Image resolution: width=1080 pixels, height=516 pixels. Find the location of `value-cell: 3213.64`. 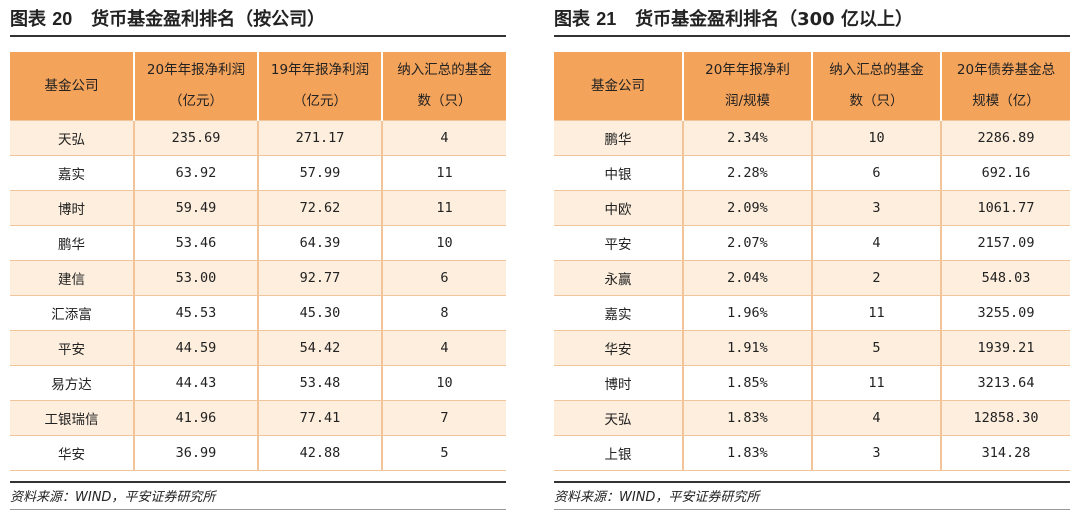

value-cell: 3213.64 is located at coordinates (1005, 383).